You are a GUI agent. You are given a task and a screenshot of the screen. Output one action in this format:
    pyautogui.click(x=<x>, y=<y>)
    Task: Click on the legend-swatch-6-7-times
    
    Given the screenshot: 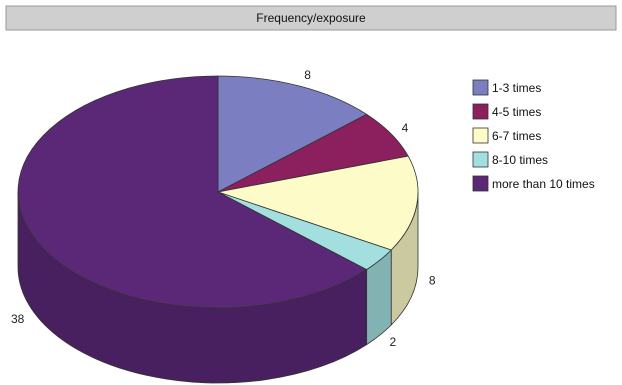 What is the action you would take?
    pyautogui.click(x=480, y=135)
    